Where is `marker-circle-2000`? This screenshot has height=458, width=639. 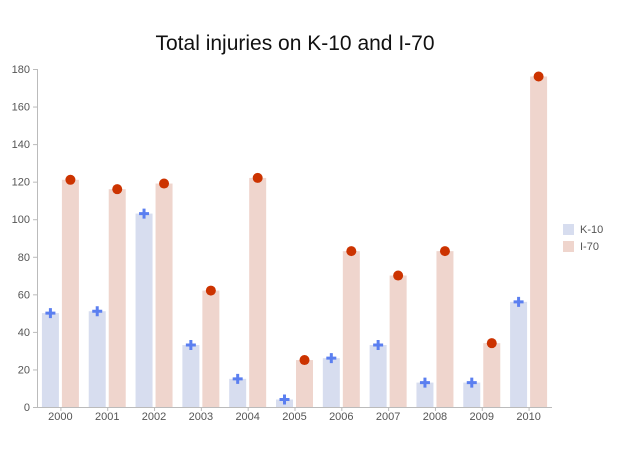
marker-circle-2000 is located at coordinates (70, 179).